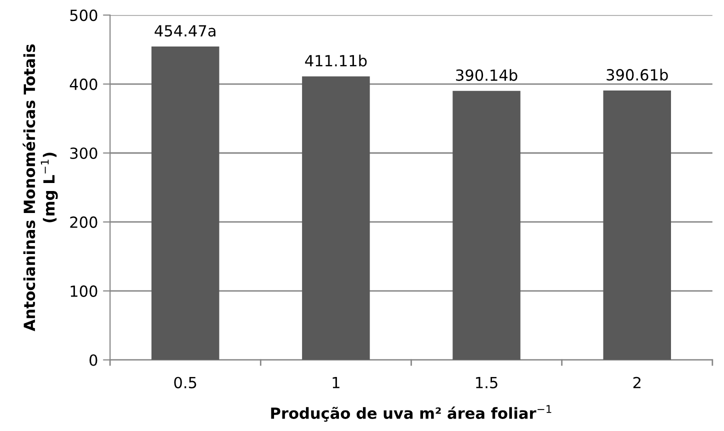  Describe the element at coordinates (487, 382) in the screenshot. I see `x-tick-label: 1.5` at that location.